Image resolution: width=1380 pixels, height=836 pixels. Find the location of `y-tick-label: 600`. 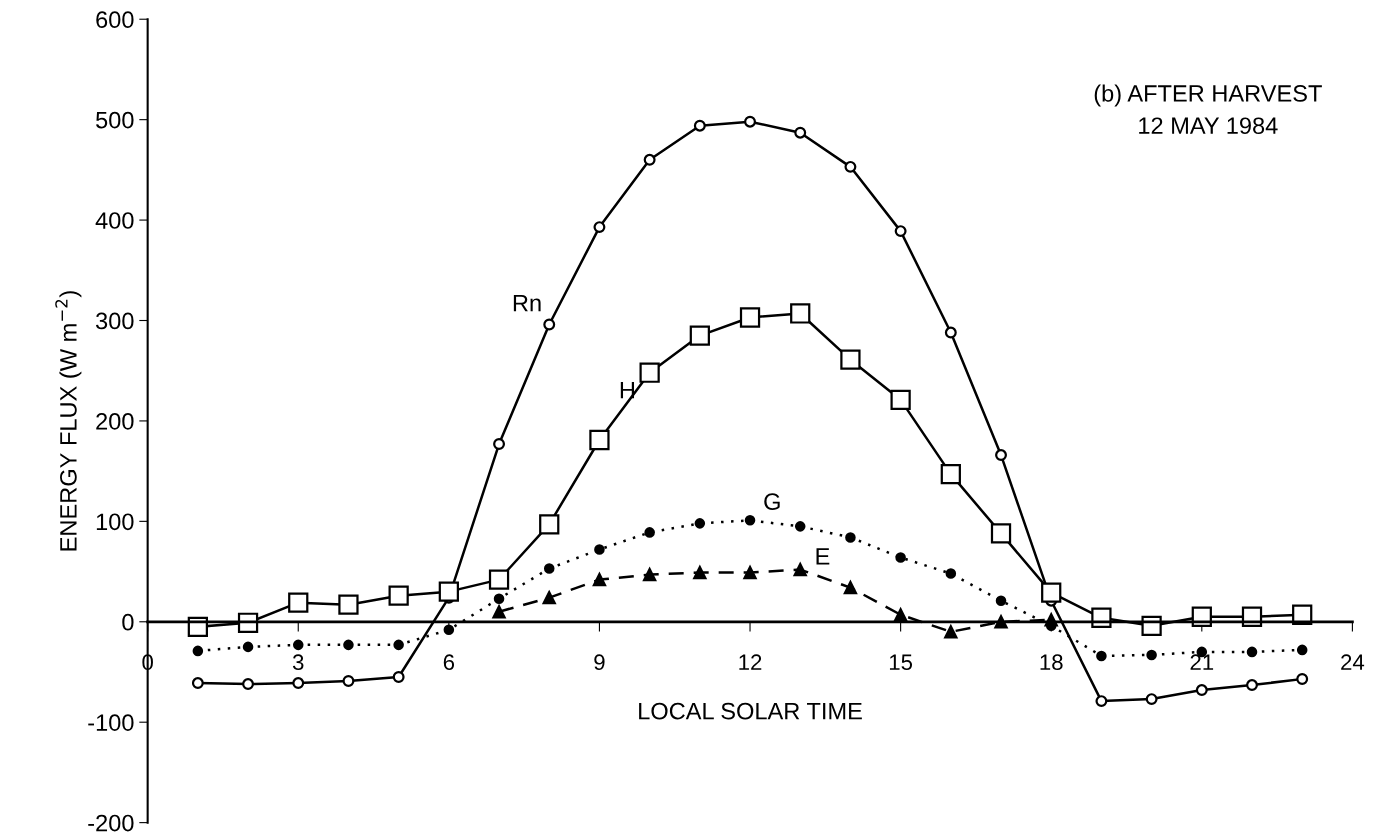

y-tick-label: 600 is located at coordinates (115, 20).